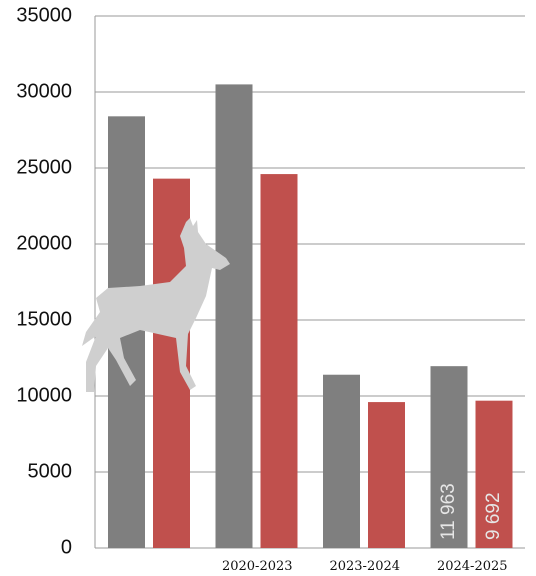  I want to click on y-tick-label: 10000, so click(44, 395).